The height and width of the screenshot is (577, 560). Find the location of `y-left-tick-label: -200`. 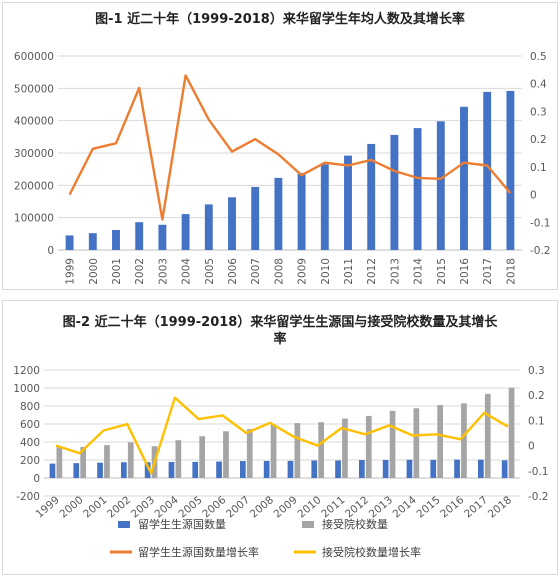

y-left-tick-label: -200 is located at coordinates (28, 497).